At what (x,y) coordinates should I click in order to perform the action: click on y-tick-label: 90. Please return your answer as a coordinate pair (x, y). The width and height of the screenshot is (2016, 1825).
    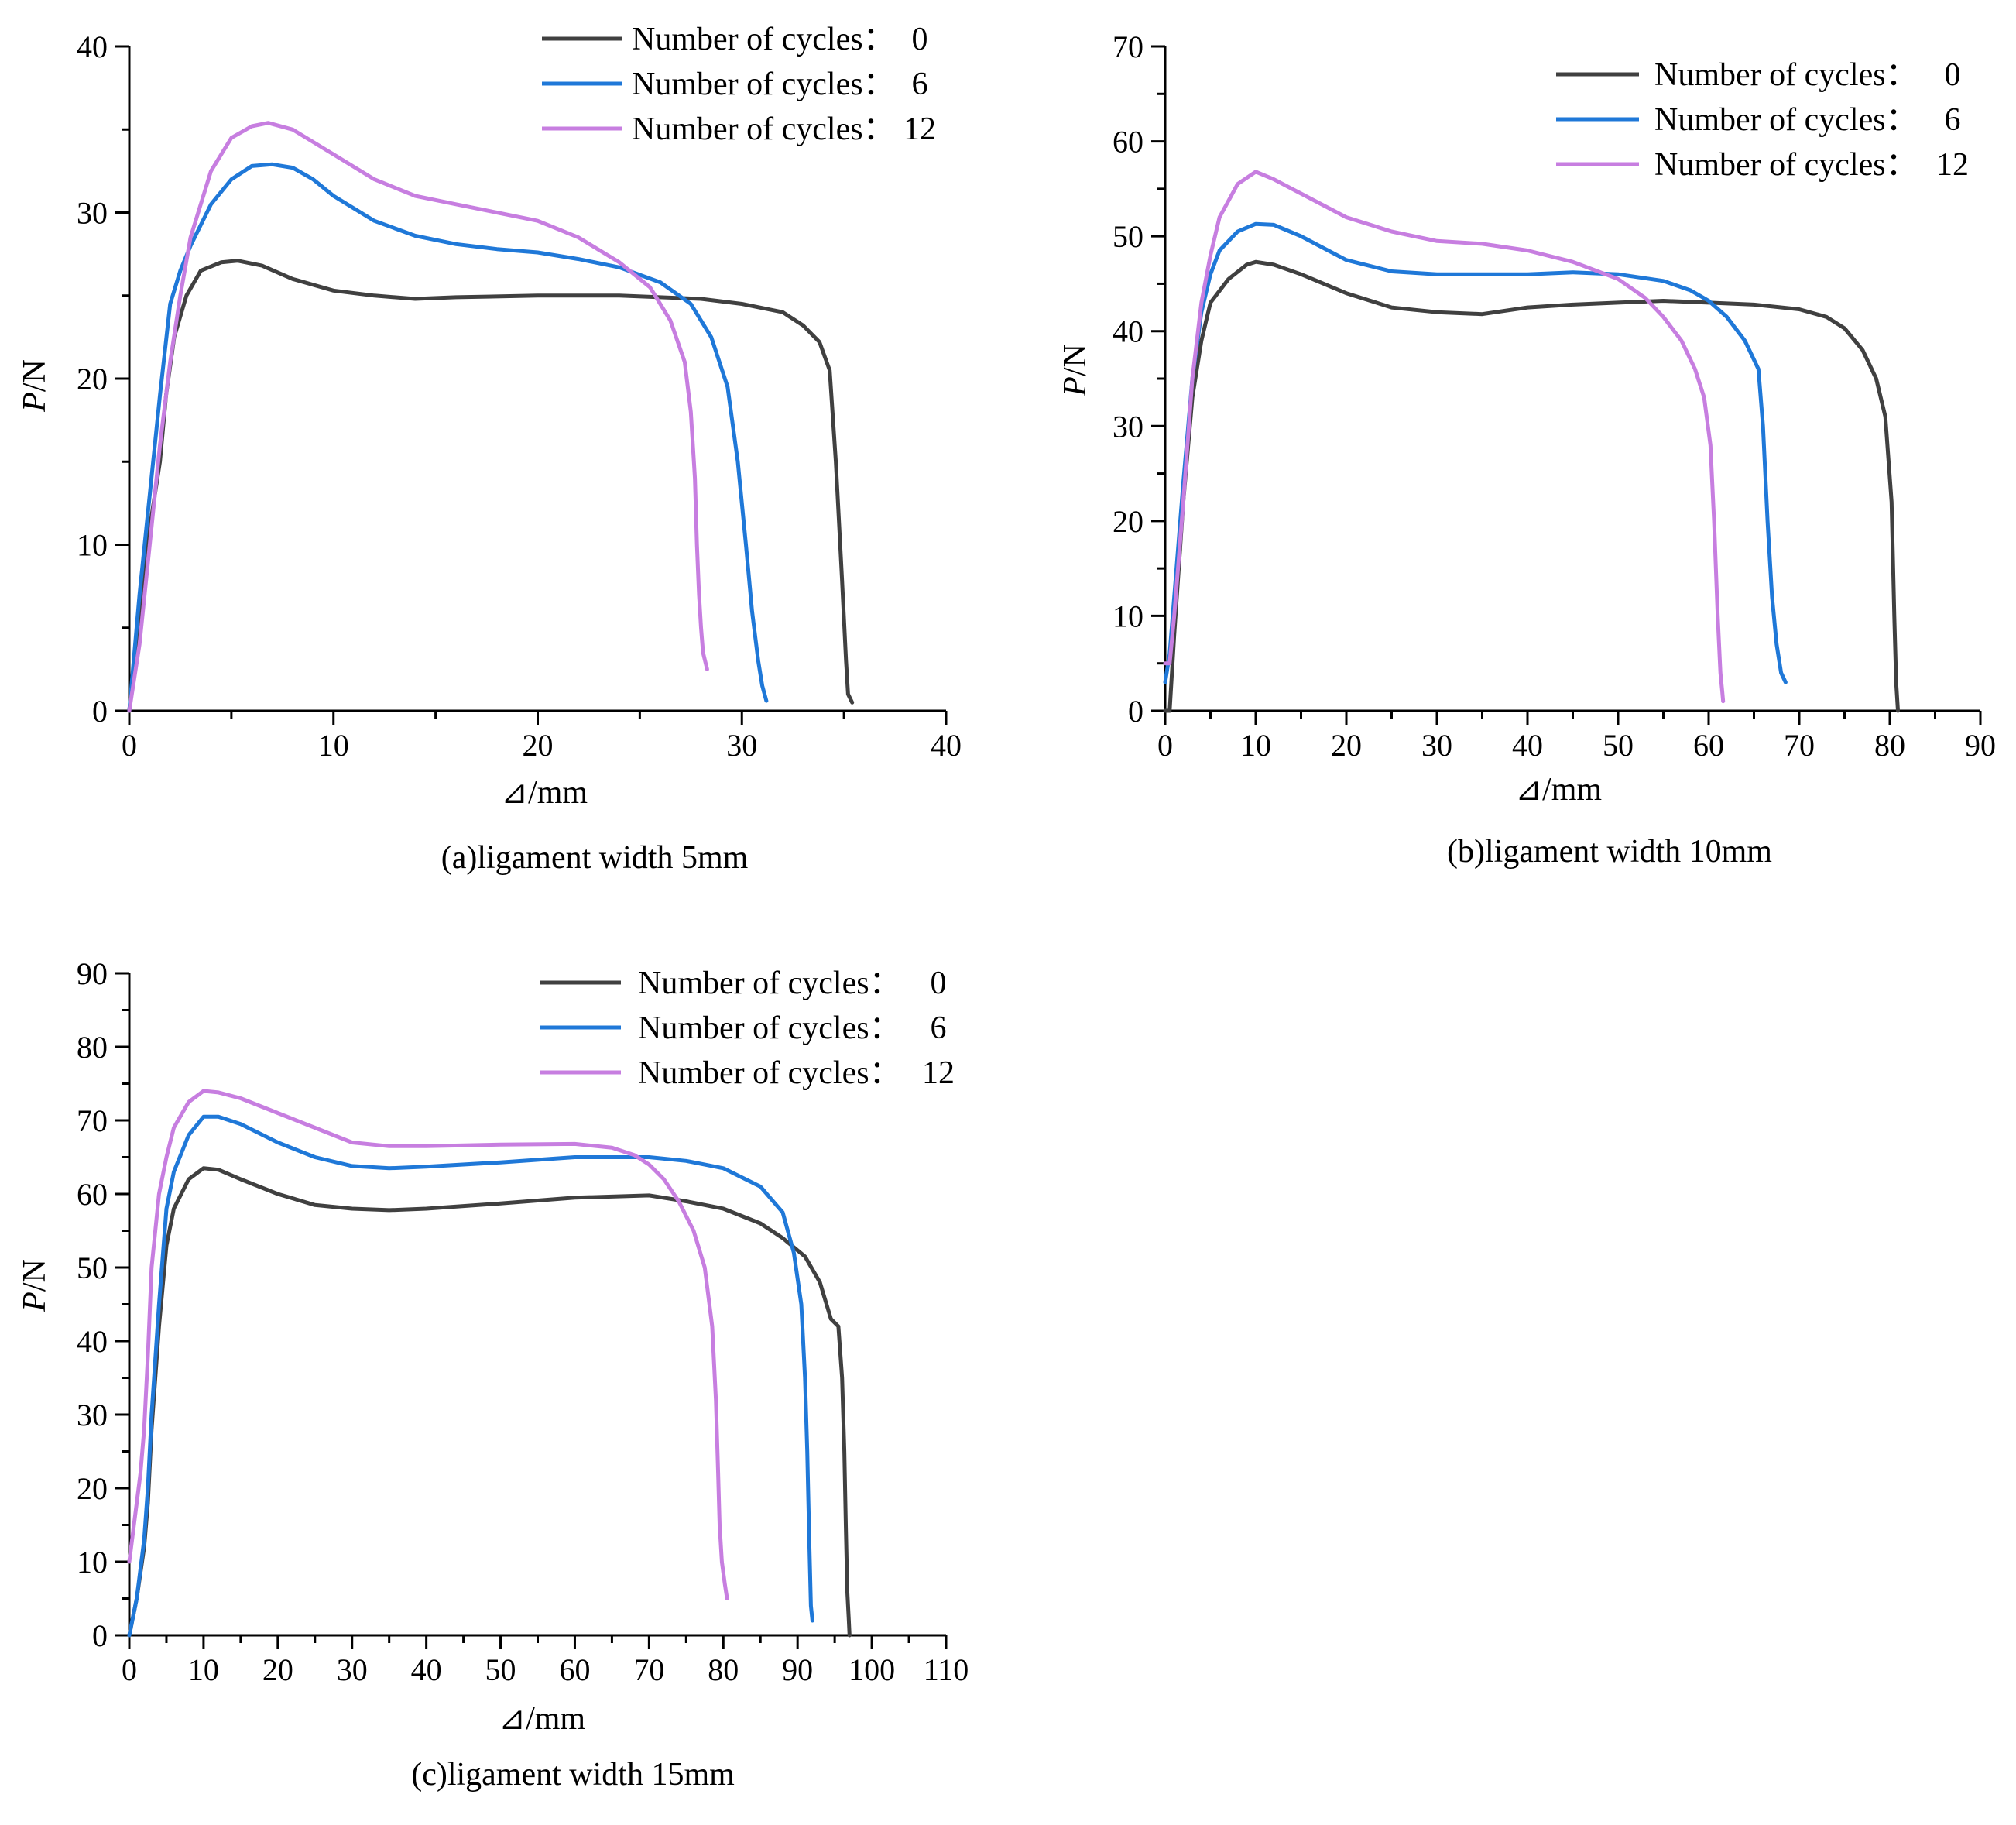
    Looking at the image, I should click on (92, 974).